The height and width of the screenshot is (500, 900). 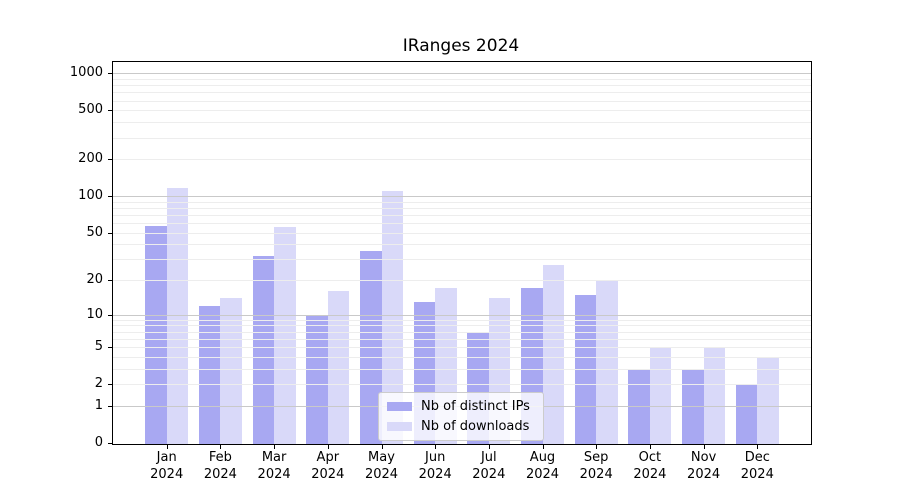 I want to click on legend-label-distinct-ips: Nb of distinct IPs, so click(x=475, y=406).